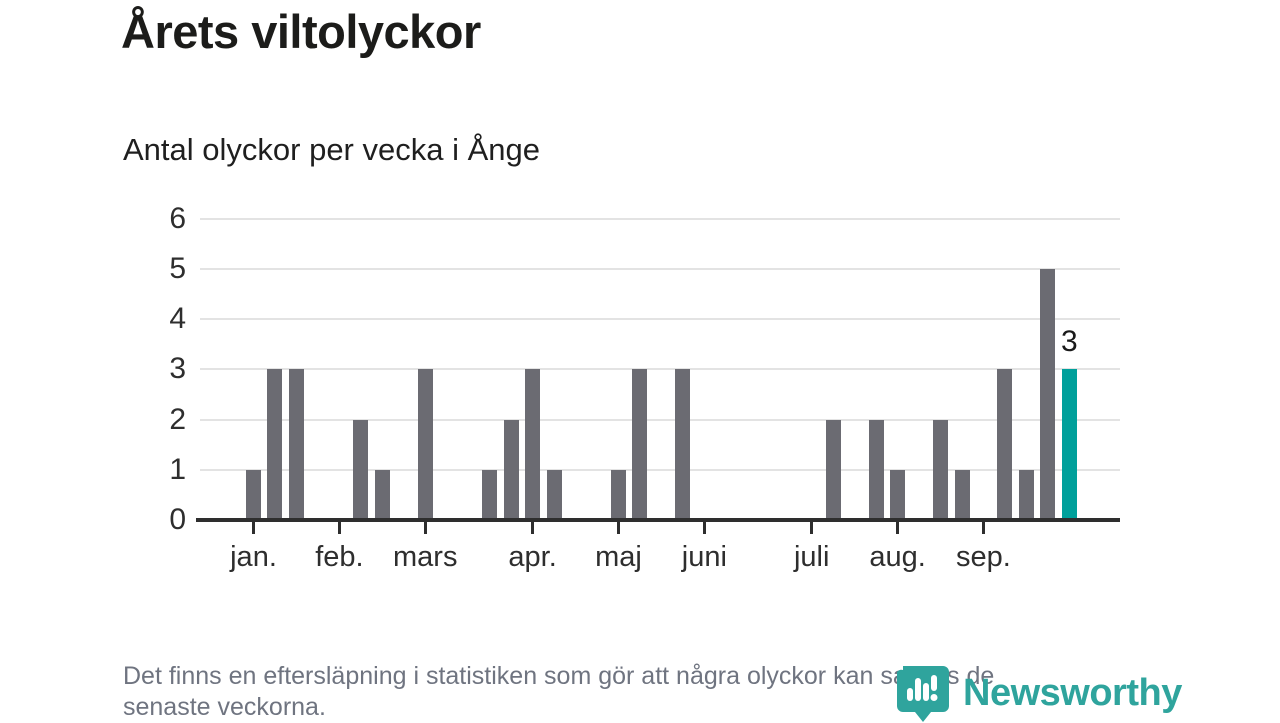 The height and width of the screenshot is (723, 1280). I want to click on bar-value-annotation: 3, so click(1069, 342).